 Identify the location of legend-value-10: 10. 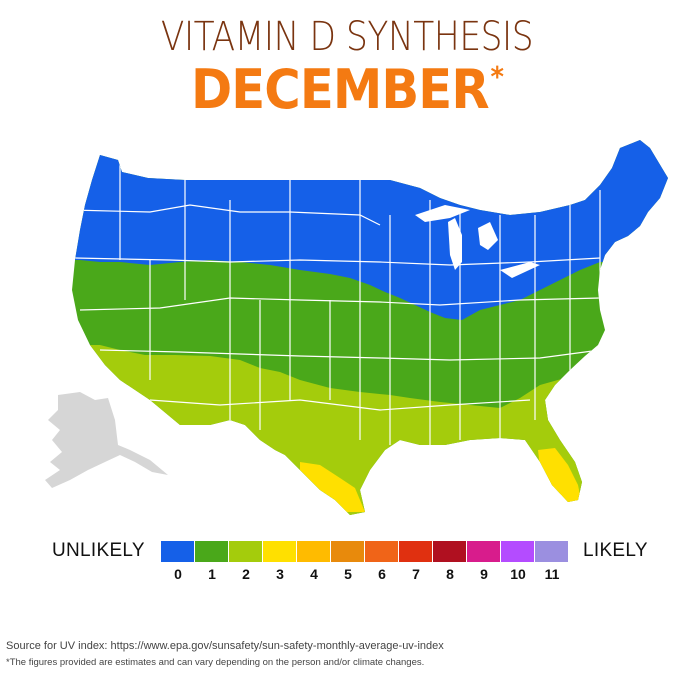
(518, 574).